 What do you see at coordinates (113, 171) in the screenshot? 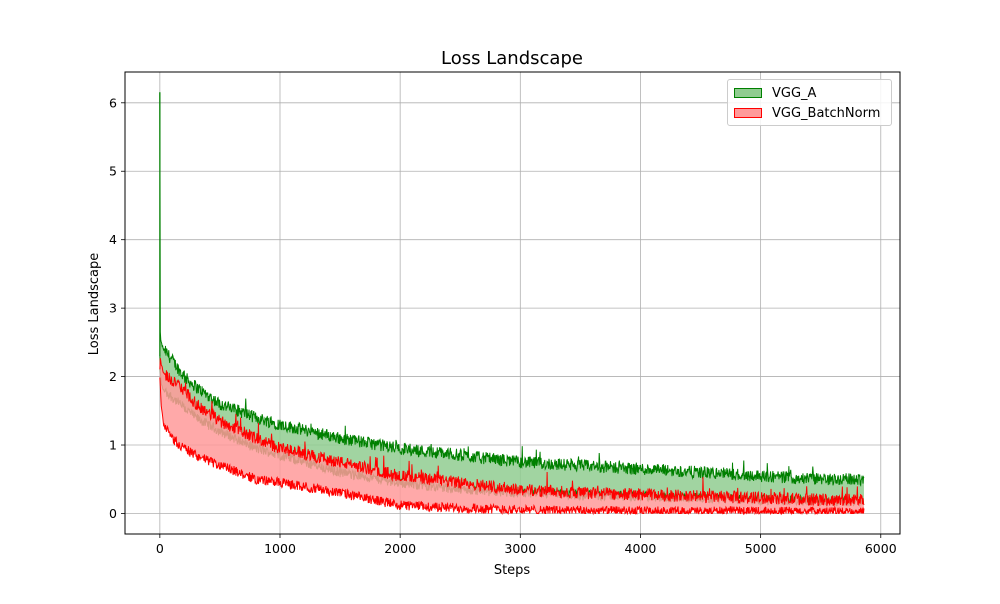
I see `y-tick-label: 5` at bounding box center [113, 171].